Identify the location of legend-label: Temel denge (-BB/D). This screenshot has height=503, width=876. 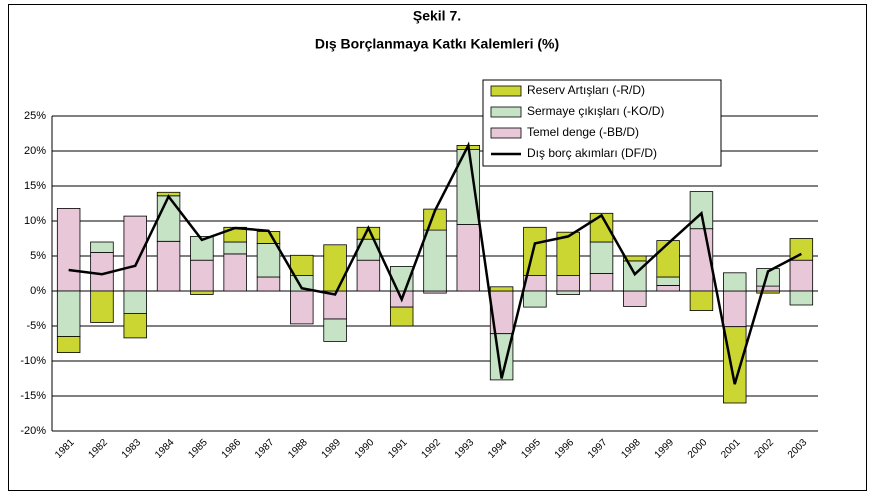
(583, 132).